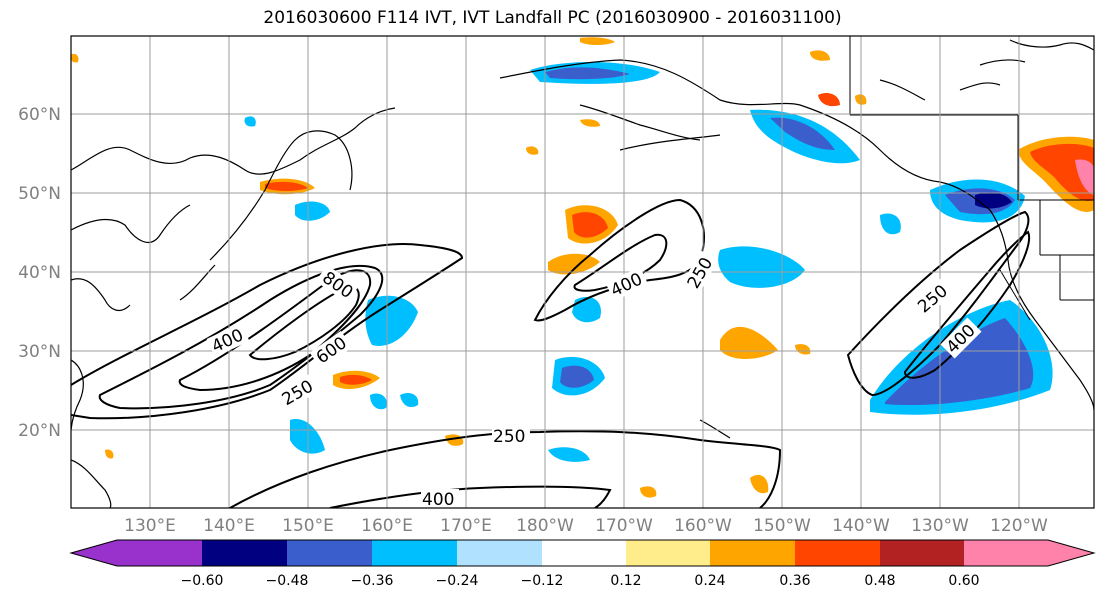 The width and height of the screenshot is (1105, 601). What do you see at coordinates (287, 581) in the screenshot?
I see `colorbar-tick-label: −0.48` at bounding box center [287, 581].